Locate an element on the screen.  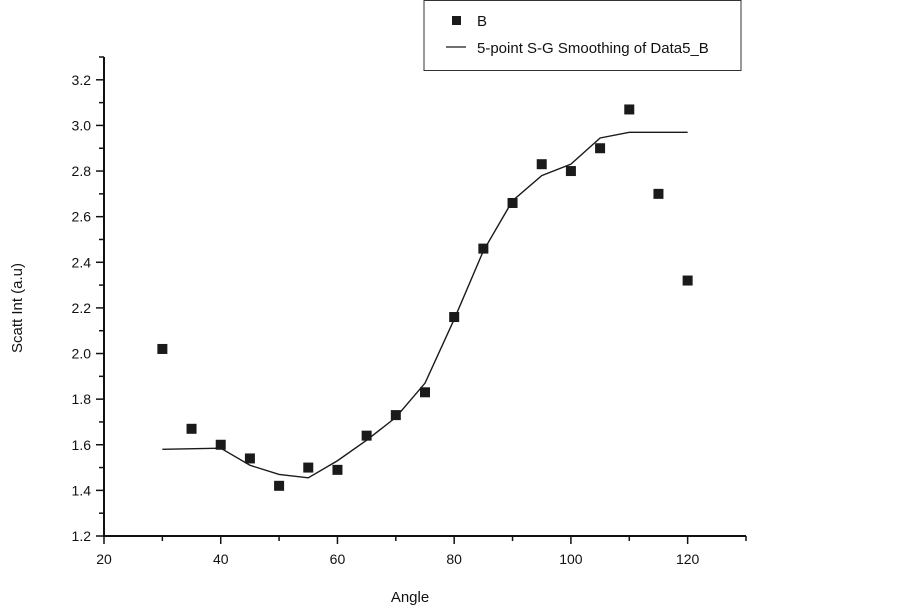
y-tick-label: 2.4 is located at coordinates (82, 262).